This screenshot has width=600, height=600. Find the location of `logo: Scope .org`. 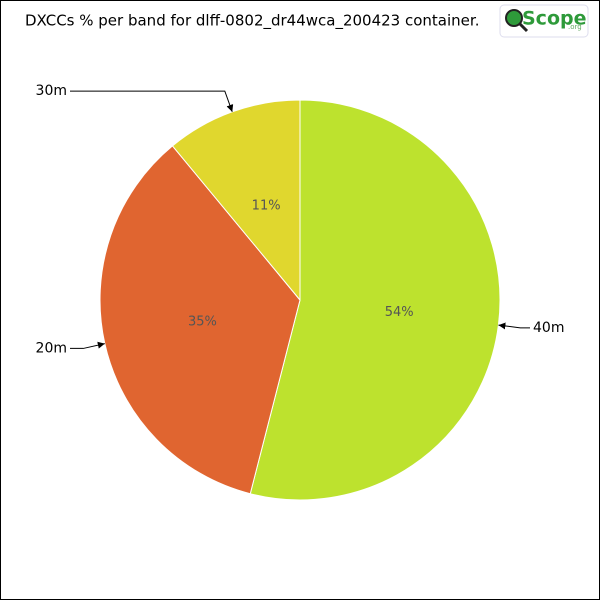

logo: Scope .org is located at coordinates (544, 21).